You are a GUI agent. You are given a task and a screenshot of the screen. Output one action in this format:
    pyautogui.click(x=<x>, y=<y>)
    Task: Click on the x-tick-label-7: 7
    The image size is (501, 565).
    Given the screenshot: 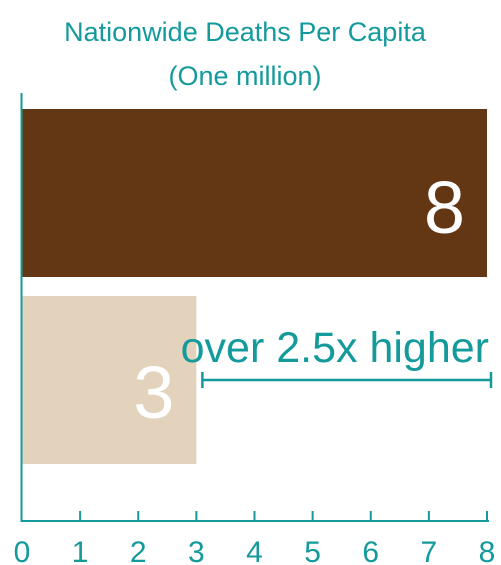 What is the action you would take?
    pyautogui.click(x=429, y=550)
    